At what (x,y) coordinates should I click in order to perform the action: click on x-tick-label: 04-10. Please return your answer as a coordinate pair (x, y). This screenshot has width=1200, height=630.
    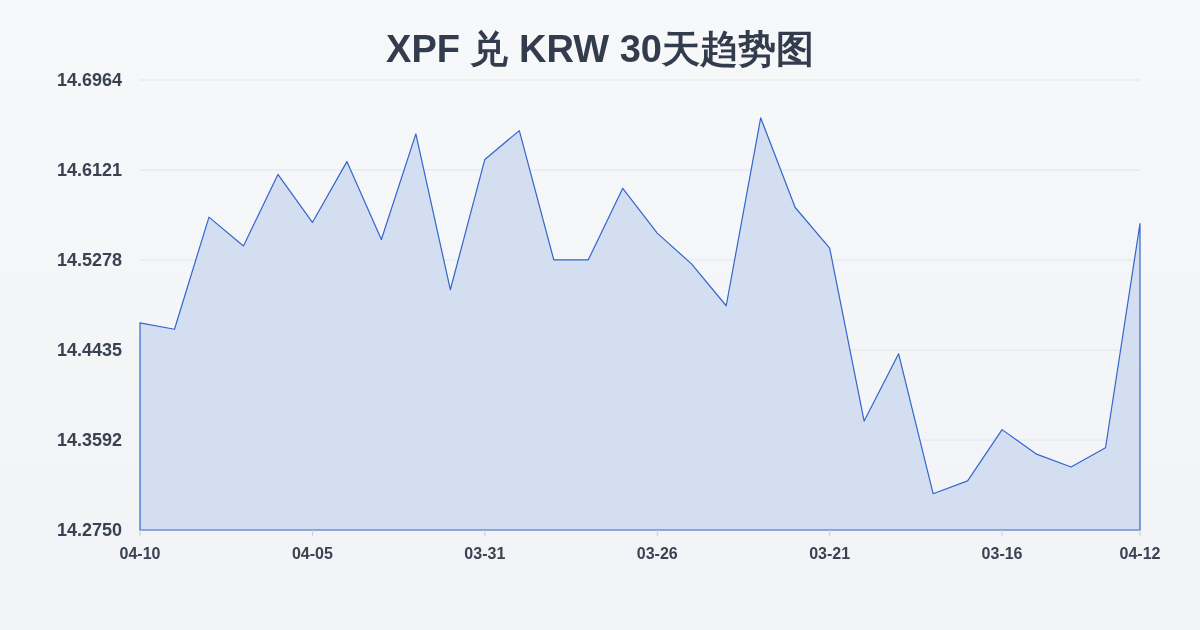
    Looking at the image, I should click on (140, 553).